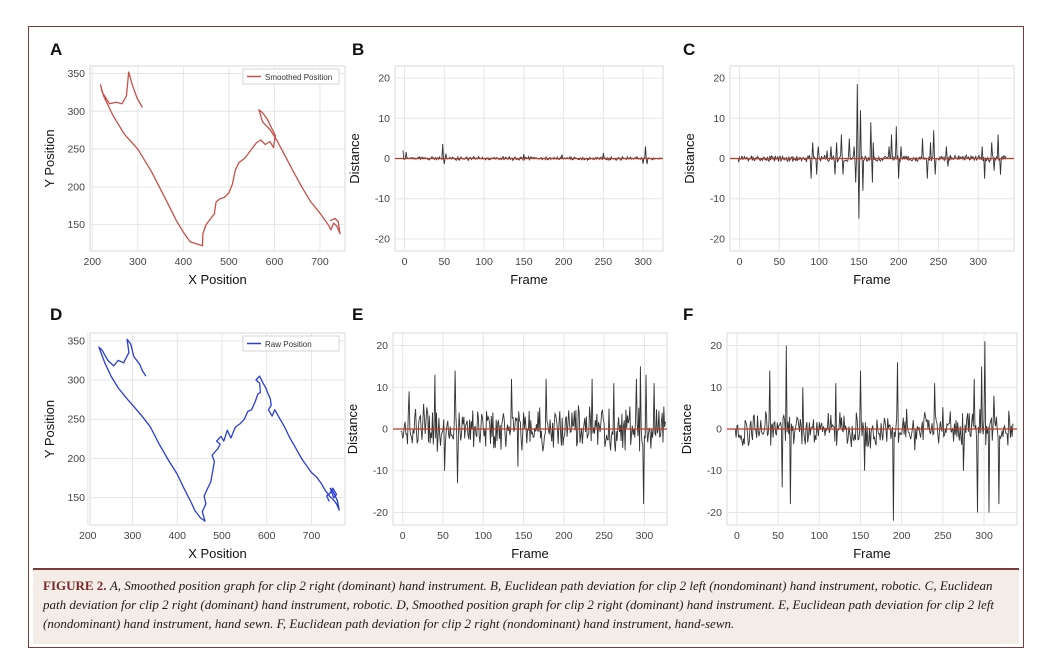 Image resolution: width=1050 pixels, height=655 pixels. I want to click on panel-label-e: E, so click(357, 314).